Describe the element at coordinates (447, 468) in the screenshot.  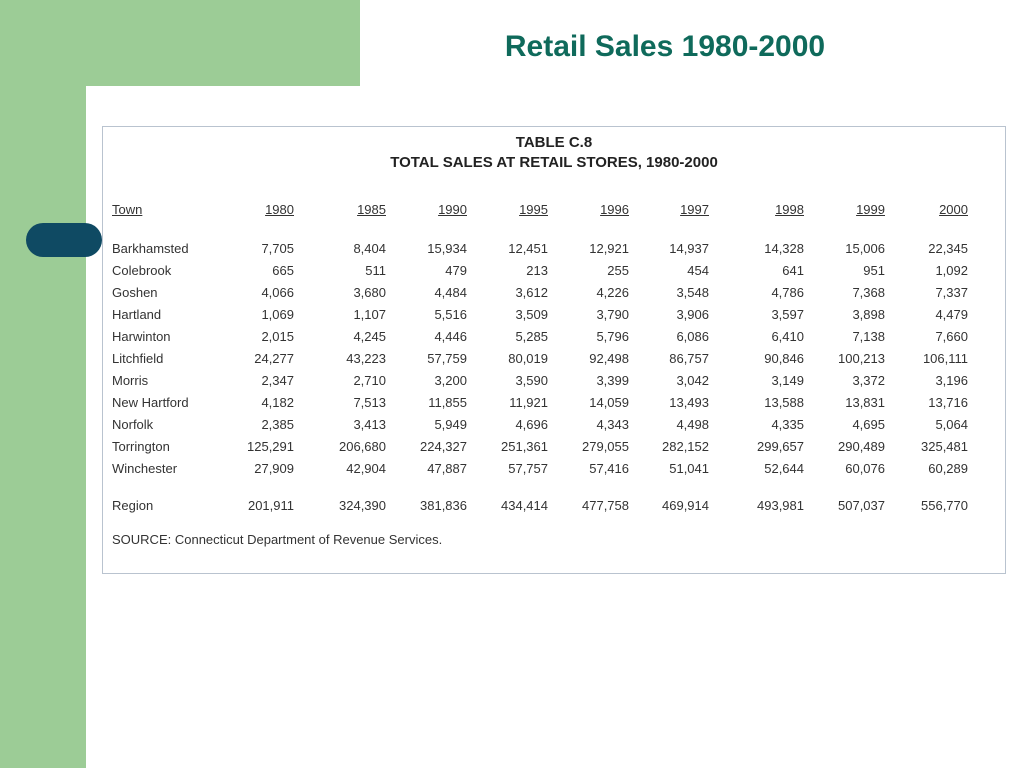
I see `sales-value-cell: 47,887` at that location.